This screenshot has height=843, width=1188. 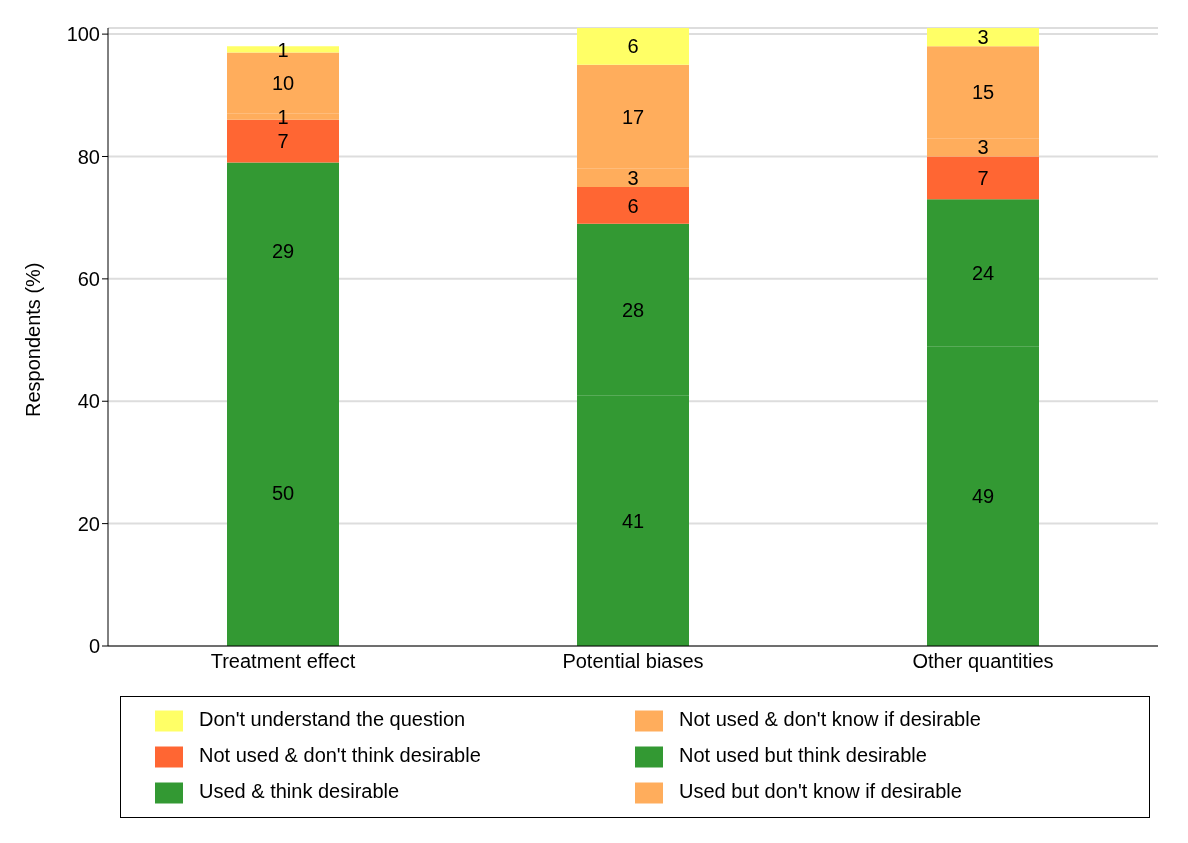 I want to click on x-tick-label: Other quantities, so click(x=983, y=661).